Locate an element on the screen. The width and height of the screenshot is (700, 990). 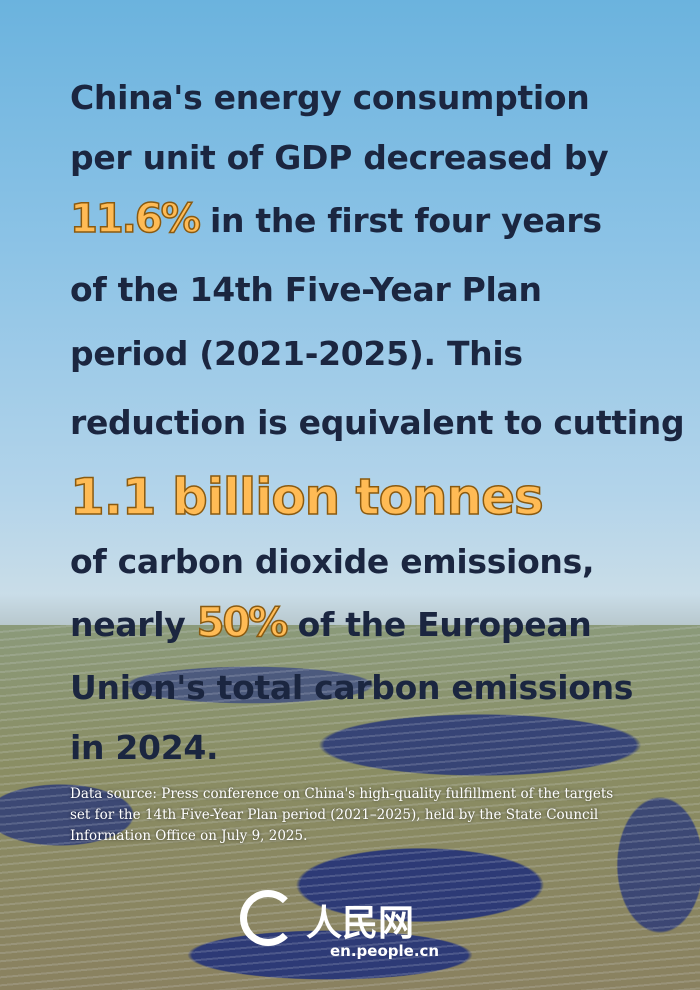
headline-line-10: Union's total carbon emissions is located at coordinates (352, 687).